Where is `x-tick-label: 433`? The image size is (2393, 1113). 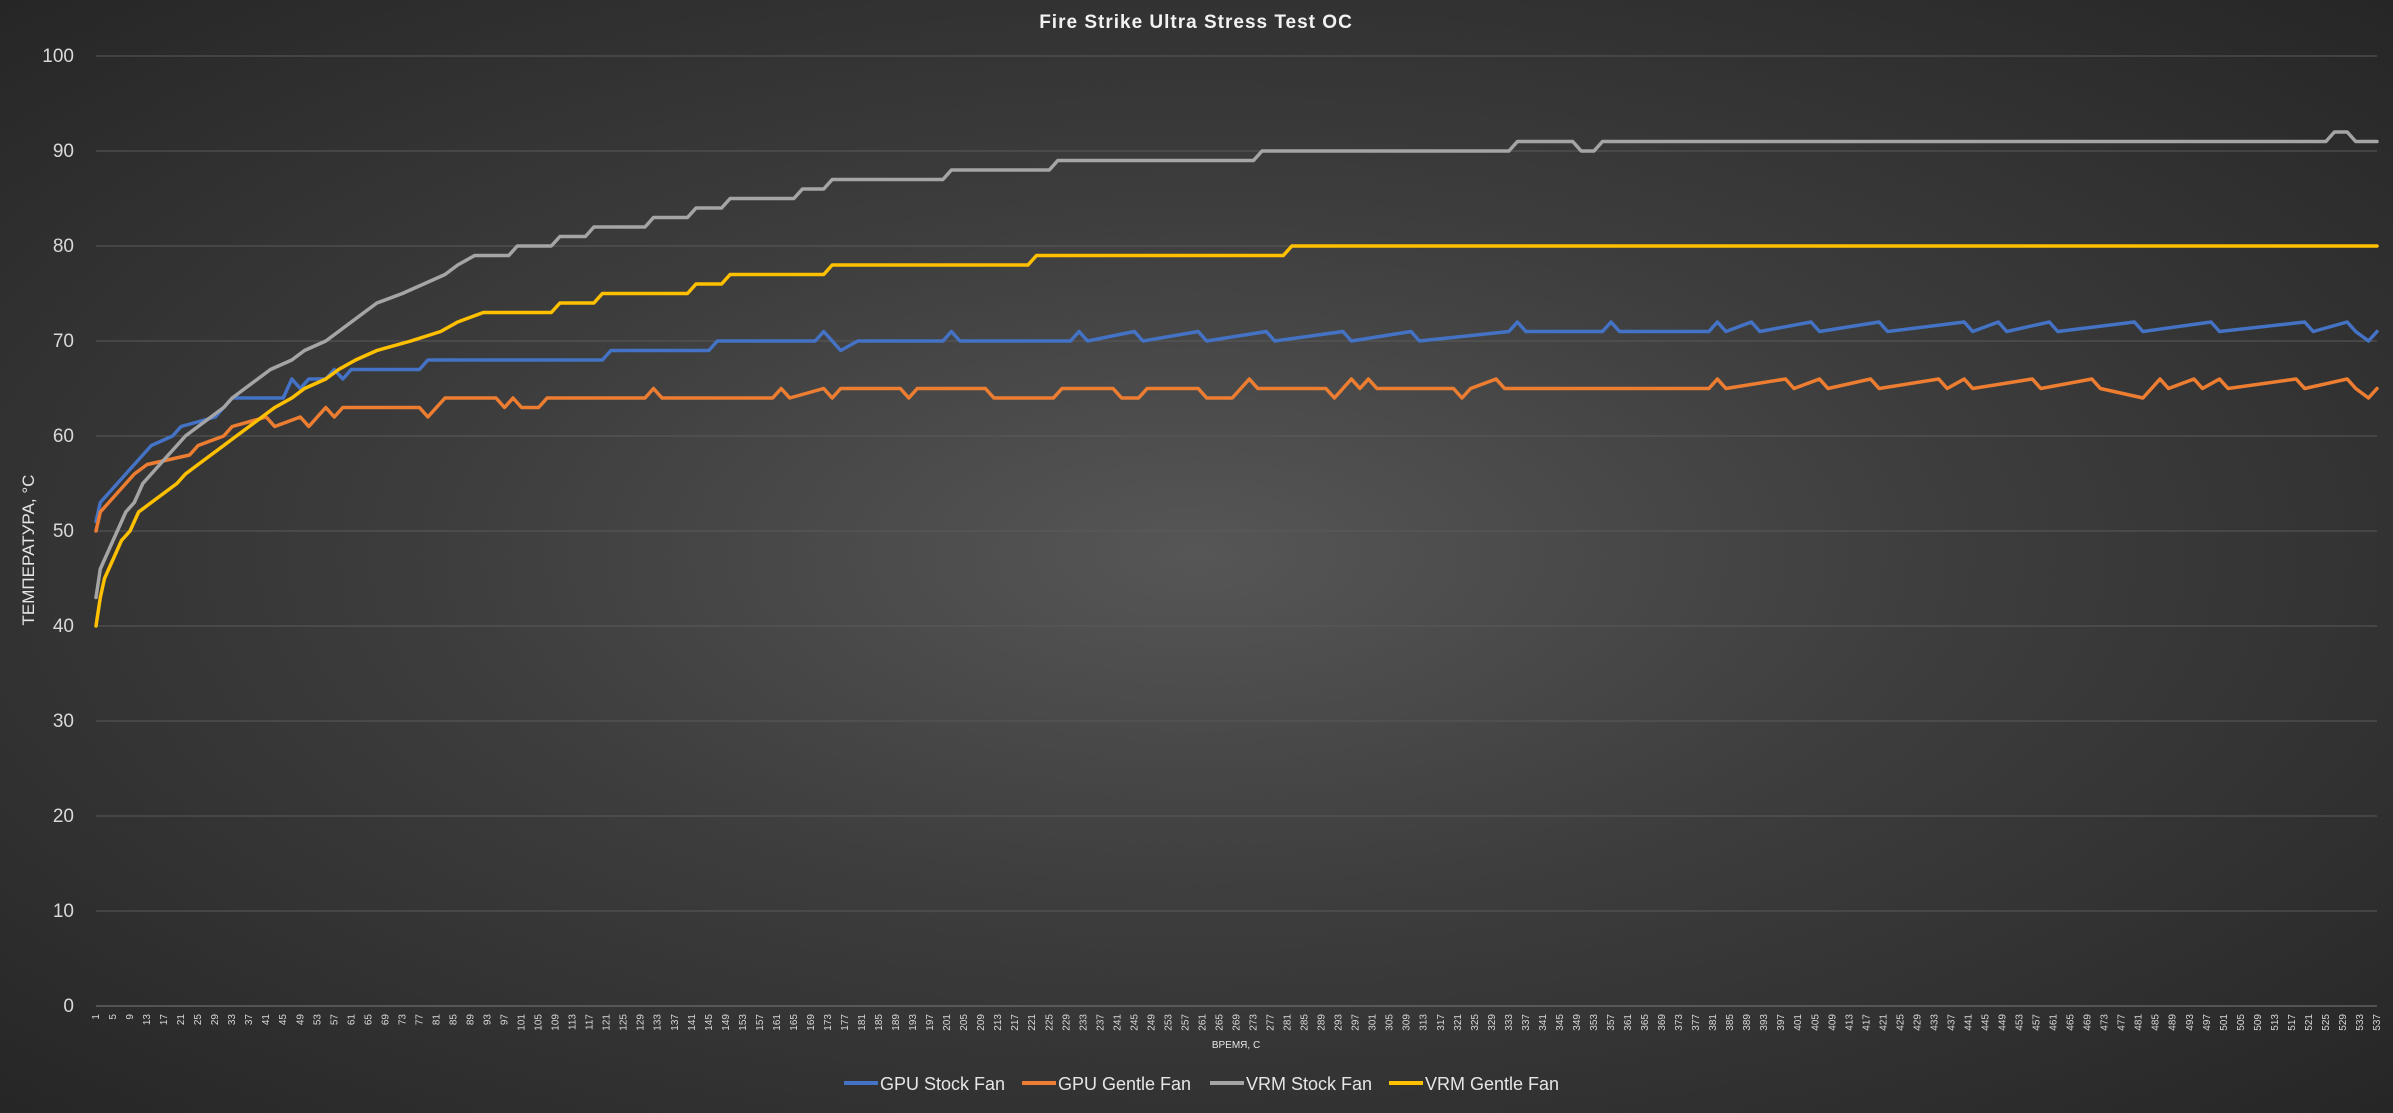 x-tick-label: 433 is located at coordinates (1934, 1022).